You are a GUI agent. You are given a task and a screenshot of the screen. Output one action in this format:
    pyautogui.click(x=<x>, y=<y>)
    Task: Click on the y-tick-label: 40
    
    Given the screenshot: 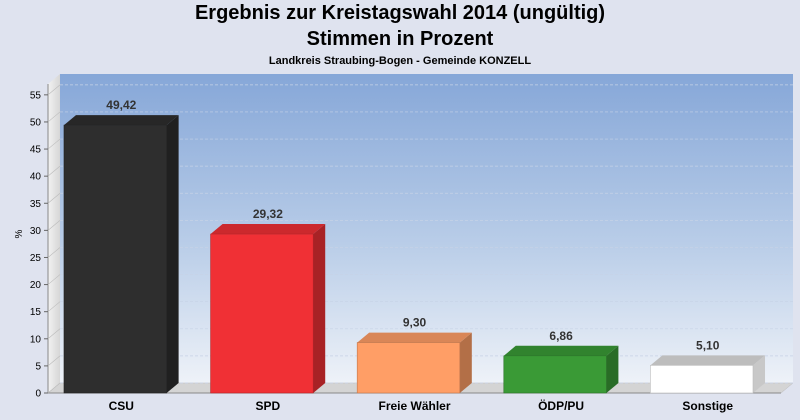 What is the action you would take?
    pyautogui.click(x=36, y=177)
    